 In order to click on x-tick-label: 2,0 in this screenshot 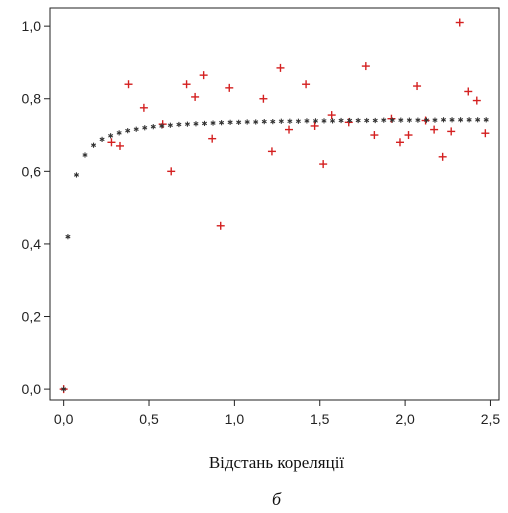, I will do `click(405, 419)`.